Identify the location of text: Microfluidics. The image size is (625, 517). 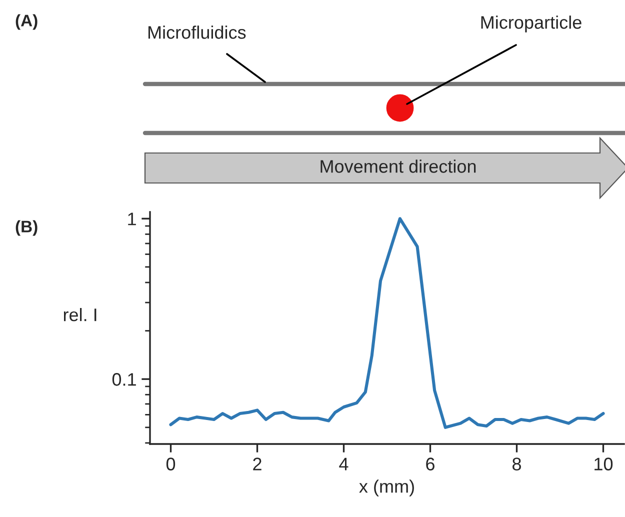
(197, 32).